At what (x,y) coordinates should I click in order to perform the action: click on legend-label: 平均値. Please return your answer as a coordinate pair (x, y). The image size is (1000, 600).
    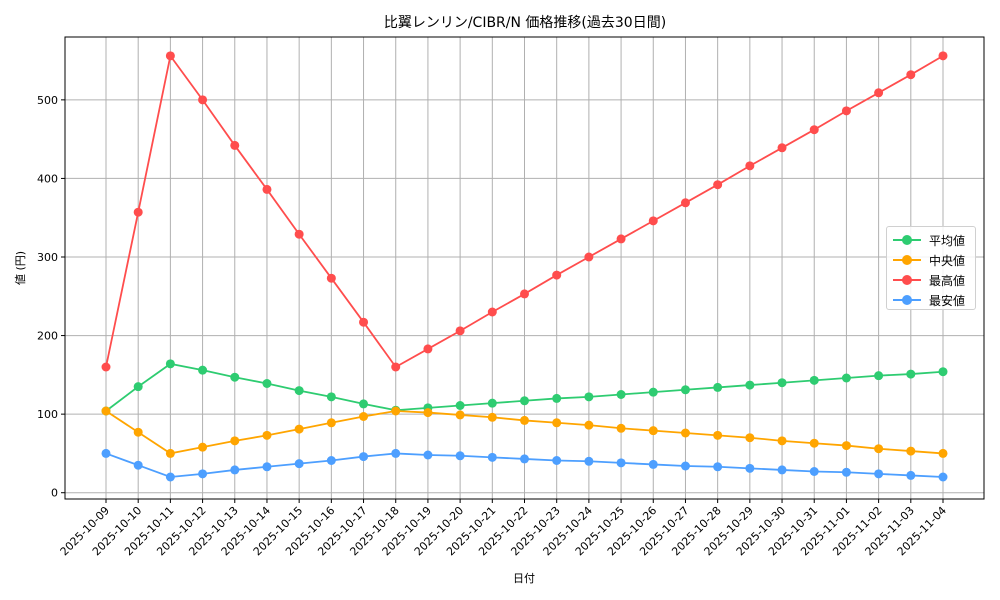
    Looking at the image, I should click on (947, 240).